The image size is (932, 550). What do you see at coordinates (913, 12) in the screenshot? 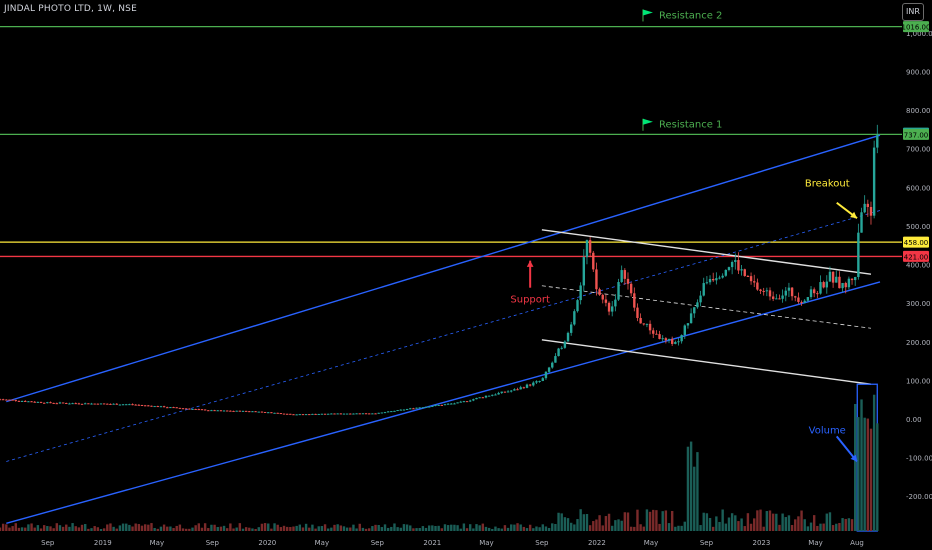
I see `currency-button: INR` at bounding box center [913, 12].